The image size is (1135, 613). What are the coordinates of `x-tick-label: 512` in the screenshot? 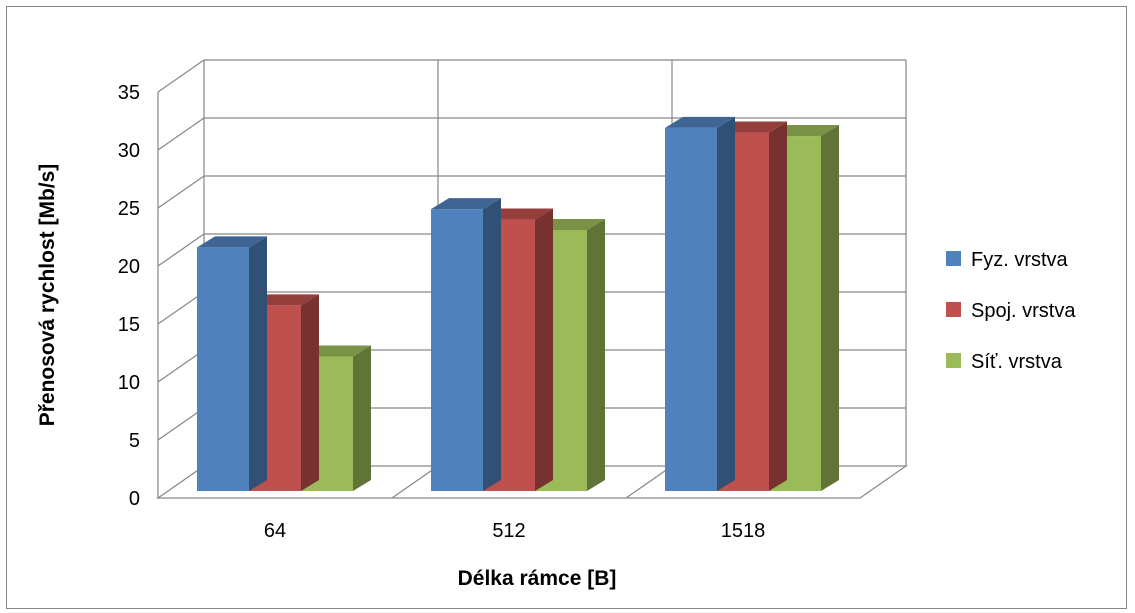 It's located at (508, 531).